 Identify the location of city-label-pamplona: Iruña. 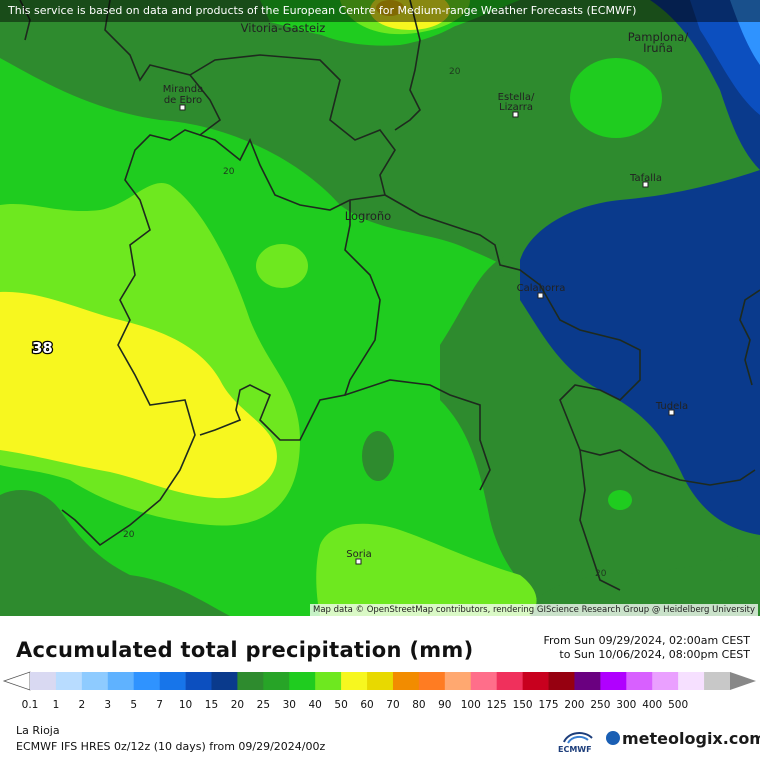
(658, 48).